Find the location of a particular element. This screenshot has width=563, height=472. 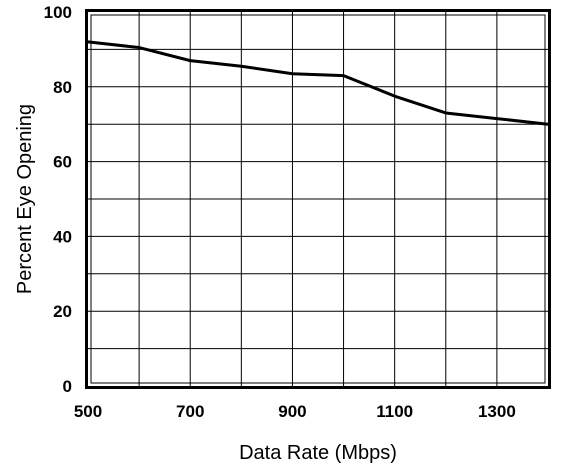

y-axis-label: Percent Eye Opening is located at coordinates (25, 199).